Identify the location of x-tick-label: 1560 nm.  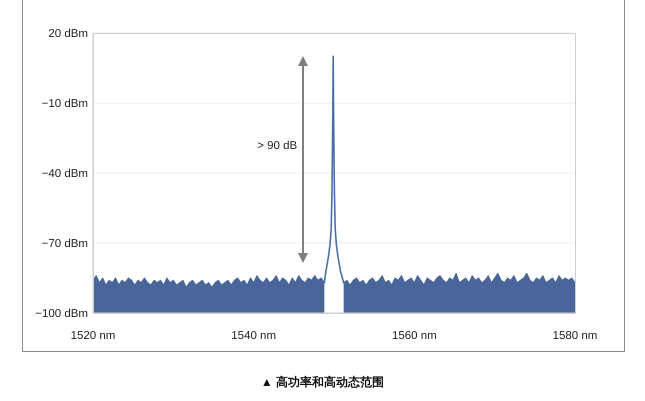
(414, 336).